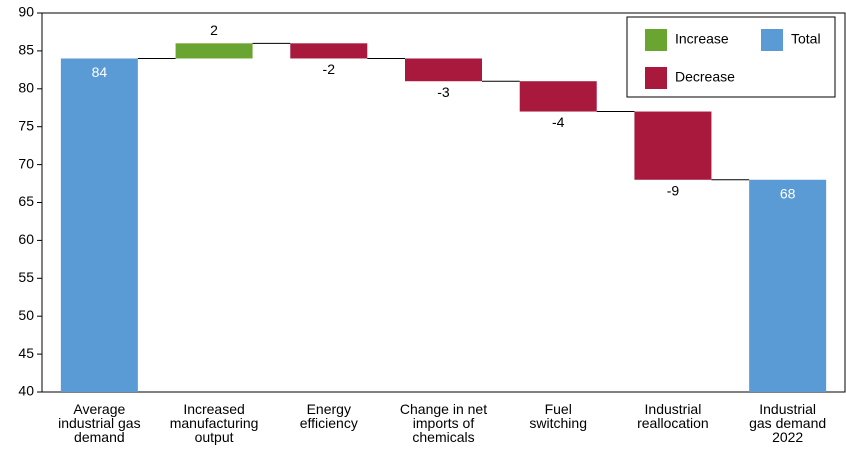  I want to click on value-label: 68, so click(788, 193).